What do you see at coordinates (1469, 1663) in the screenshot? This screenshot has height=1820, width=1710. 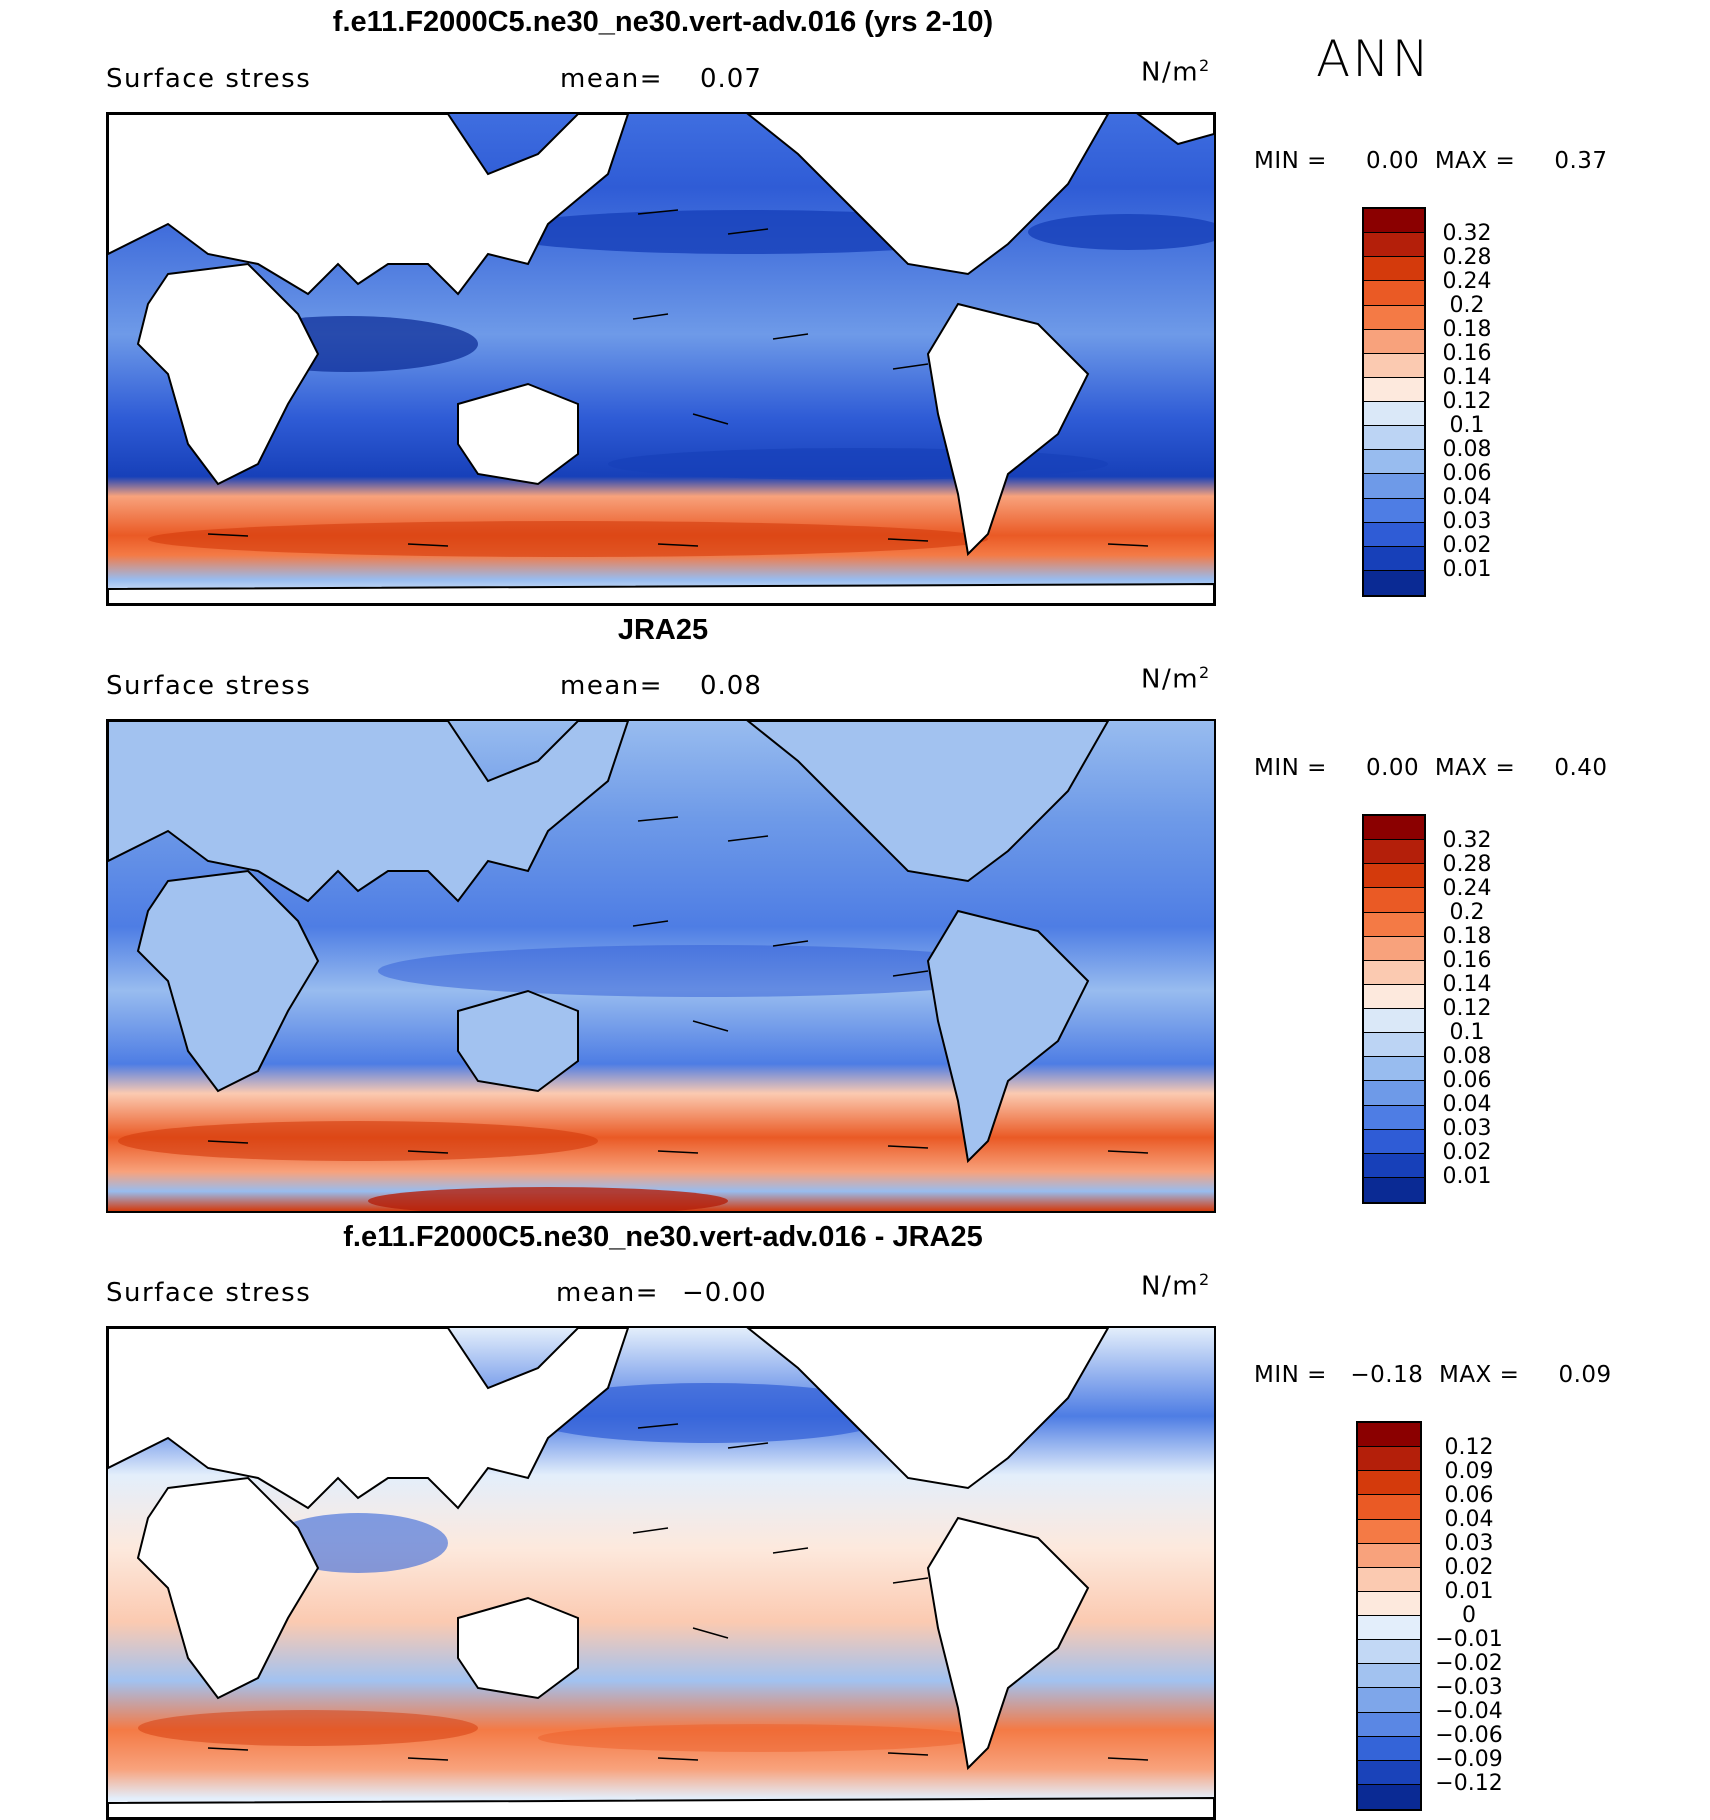 I see `colorbar-label: −0.02` at bounding box center [1469, 1663].